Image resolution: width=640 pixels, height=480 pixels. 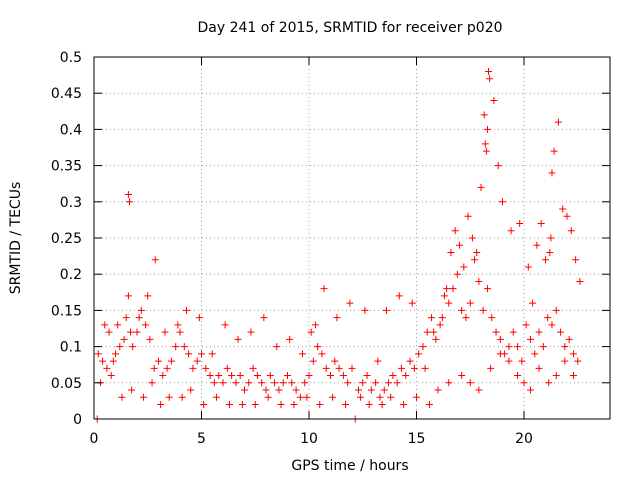 What do you see at coordinates (16, 238) in the screenshot?
I see `y-axis-label: SRMTID / TECUs` at bounding box center [16, 238].